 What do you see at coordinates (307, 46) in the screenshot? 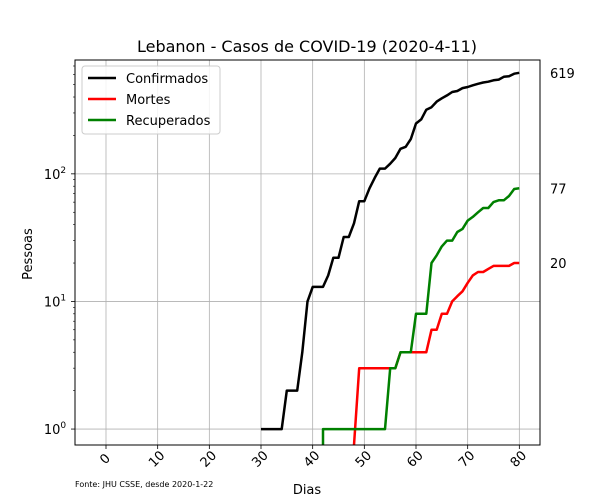
I see `chart-title: Lebanon - Casos de COVID-19 (2020-4-11)` at bounding box center [307, 46].